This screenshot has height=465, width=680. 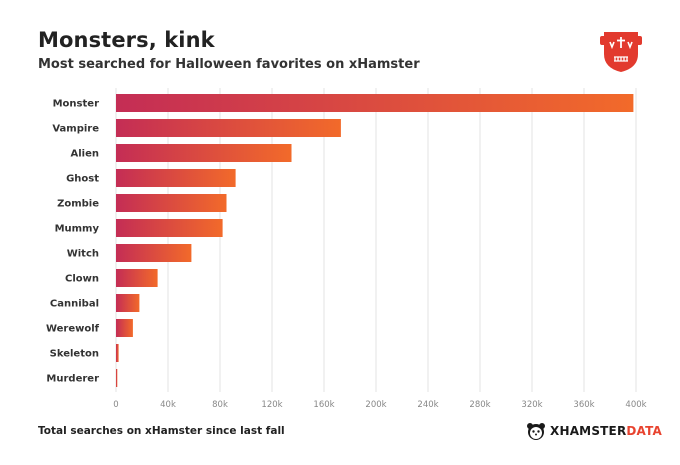 I want to click on category-label: Zombie, so click(x=78, y=204).